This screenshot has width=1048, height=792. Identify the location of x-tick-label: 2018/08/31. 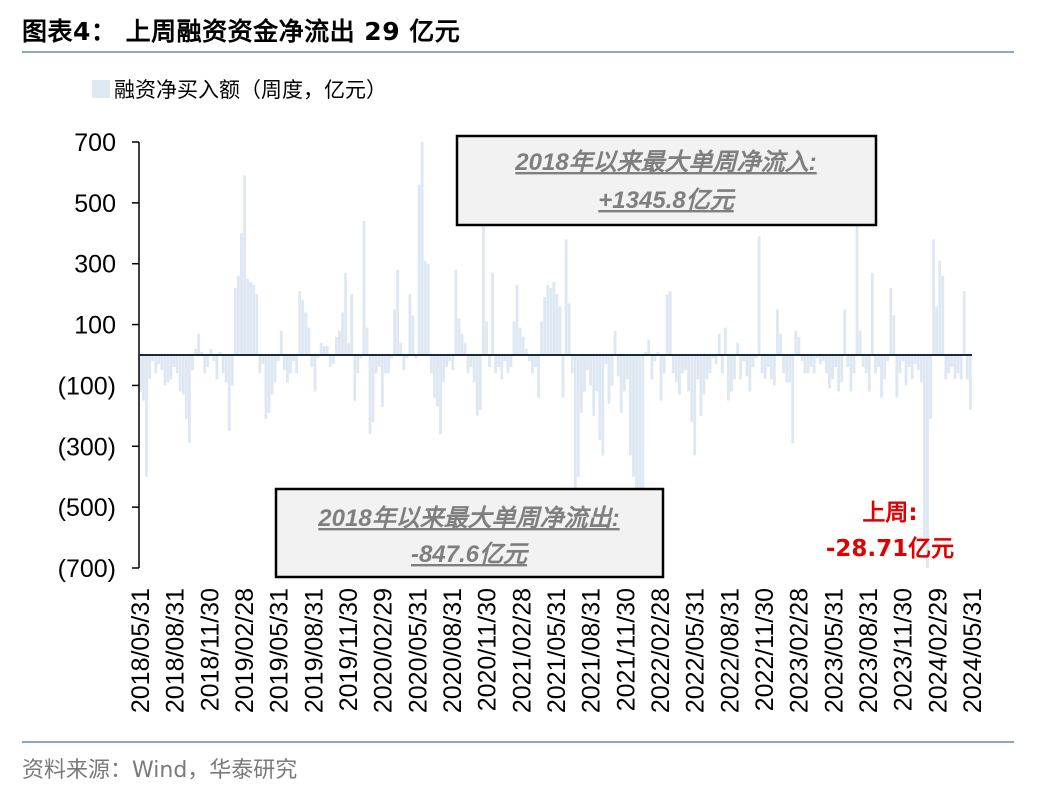
(176, 650).